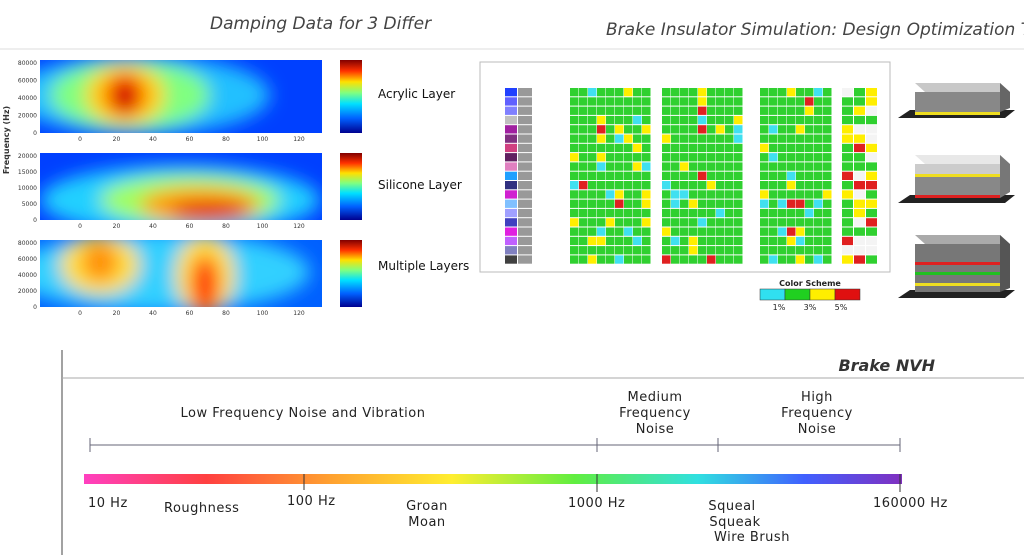 This screenshot has width=1024, height=559. I want to click on heatmap-acrylic, so click(181, 96).